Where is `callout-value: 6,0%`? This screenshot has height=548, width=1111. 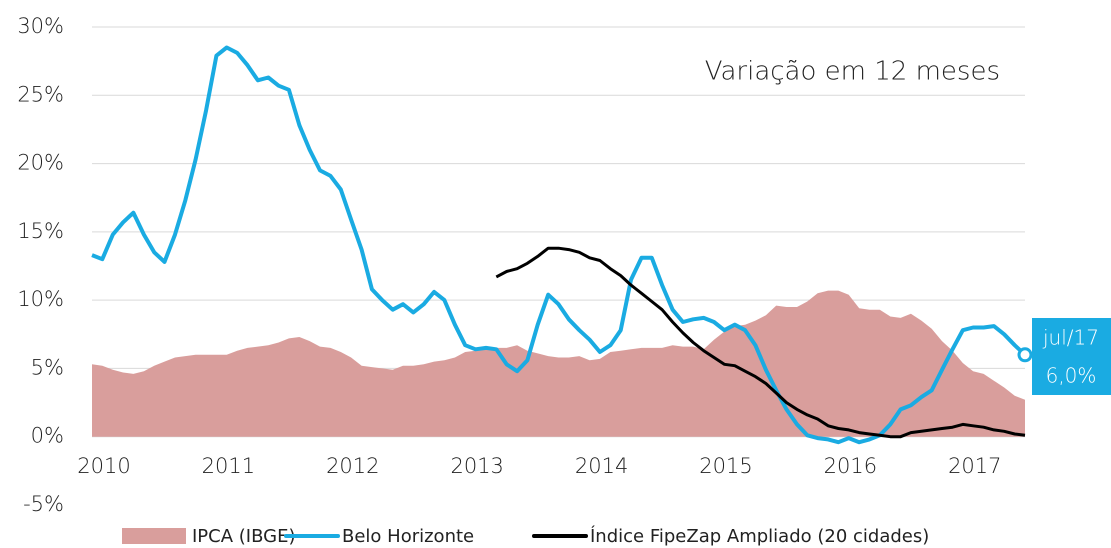 callout-value: 6,0% is located at coordinates (1071, 376).